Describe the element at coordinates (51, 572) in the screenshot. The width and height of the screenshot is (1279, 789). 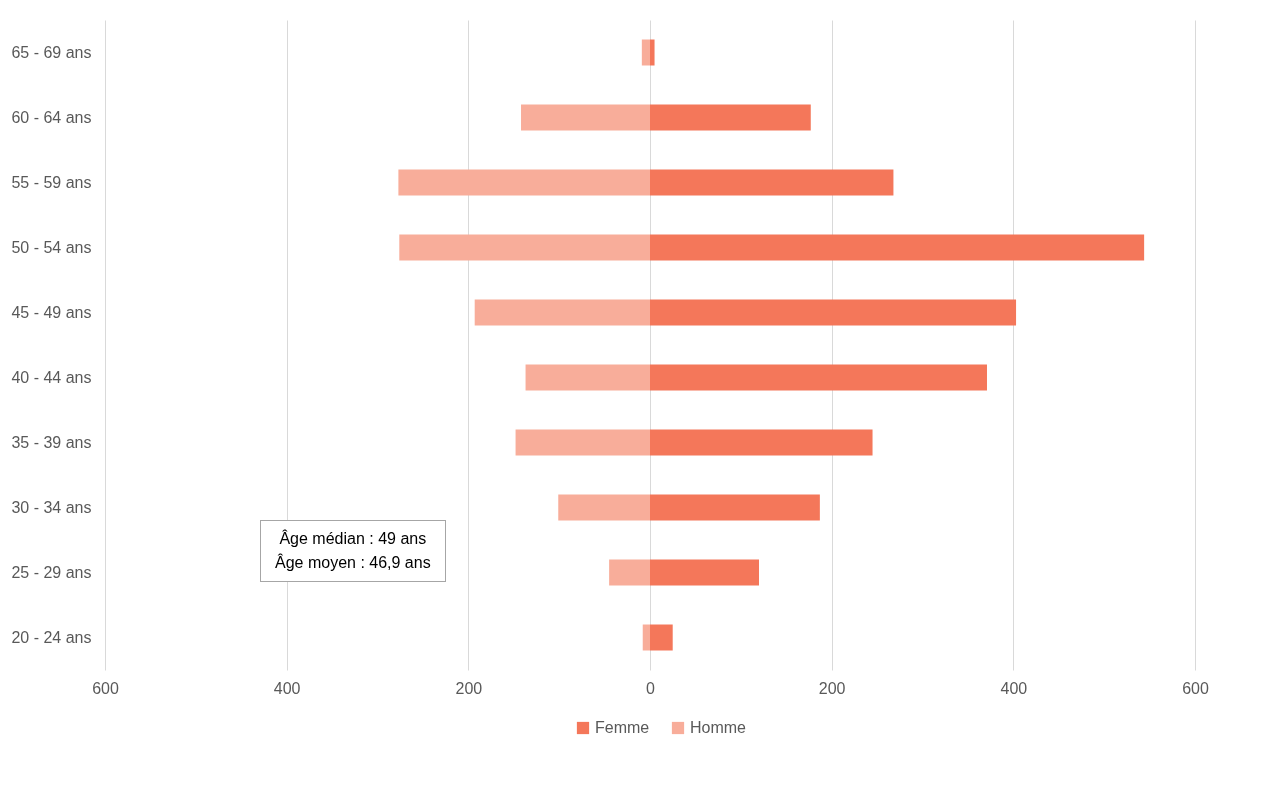
I see `y-tick-label: 25 - 29 ans` at that location.